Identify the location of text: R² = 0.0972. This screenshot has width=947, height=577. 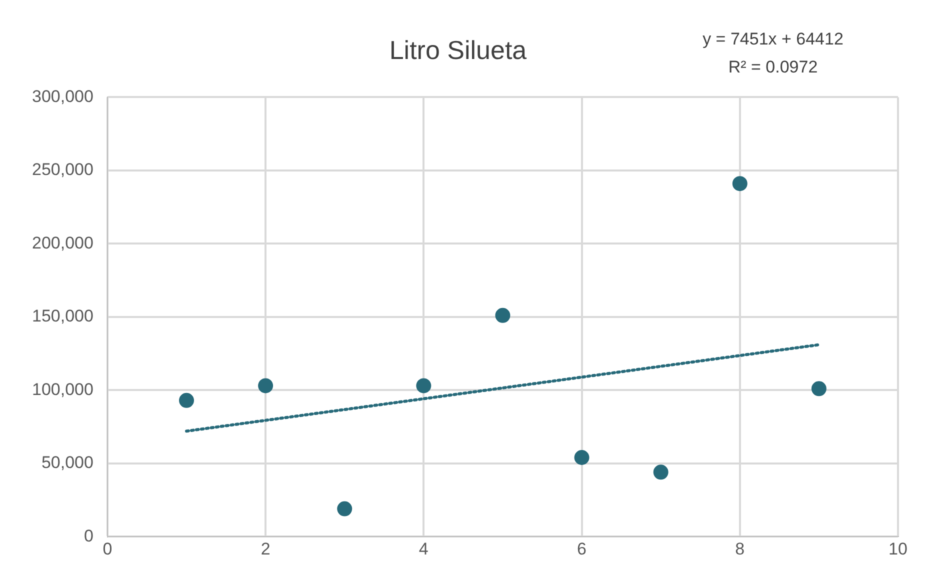
(773, 67).